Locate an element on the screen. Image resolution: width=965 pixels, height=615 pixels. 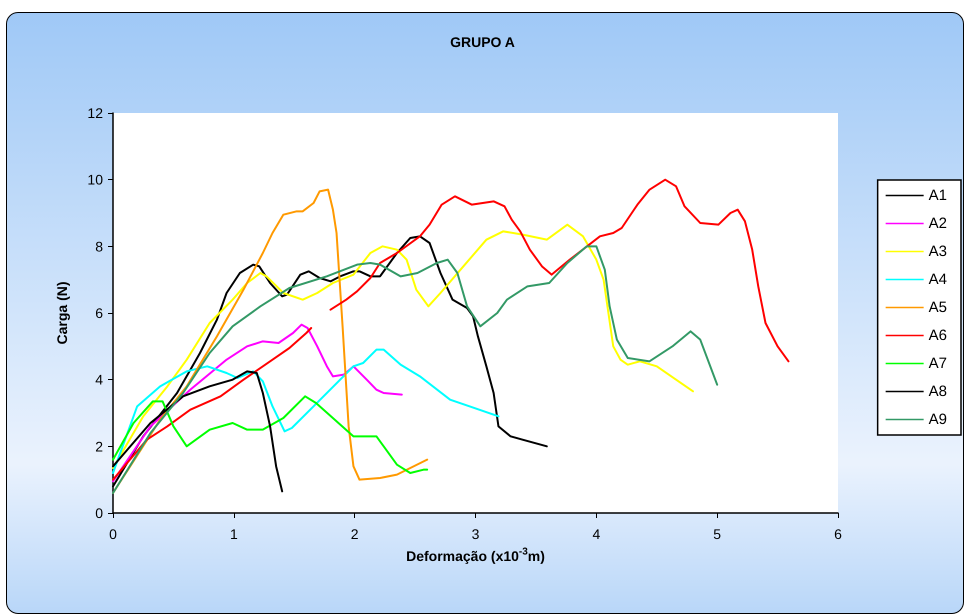
x-tick-label: 5 is located at coordinates (717, 534).